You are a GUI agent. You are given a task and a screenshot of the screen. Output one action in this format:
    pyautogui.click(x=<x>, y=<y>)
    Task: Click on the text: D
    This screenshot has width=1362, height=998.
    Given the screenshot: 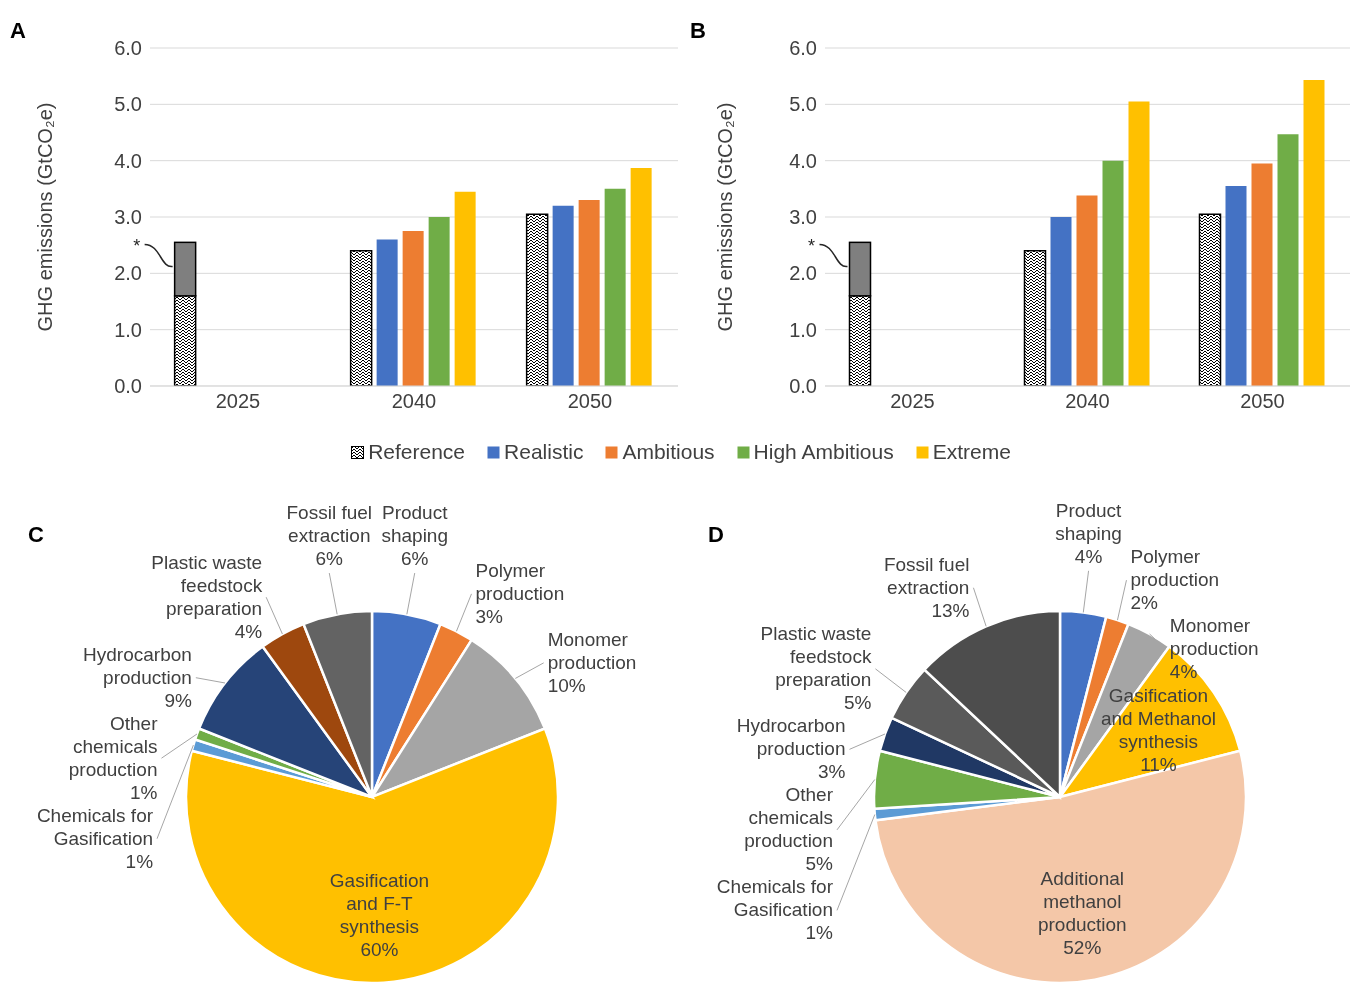 What is the action you would take?
    pyautogui.click(x=716, y=535)
    